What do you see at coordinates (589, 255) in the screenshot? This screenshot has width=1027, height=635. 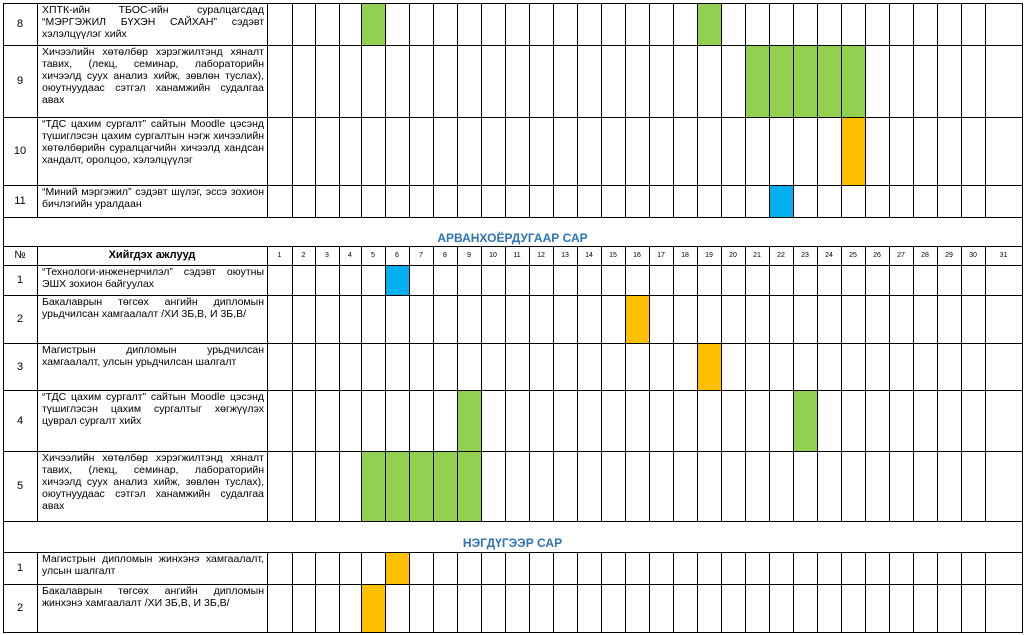 I see `header-day: 14` at bounding box center [589, 255].